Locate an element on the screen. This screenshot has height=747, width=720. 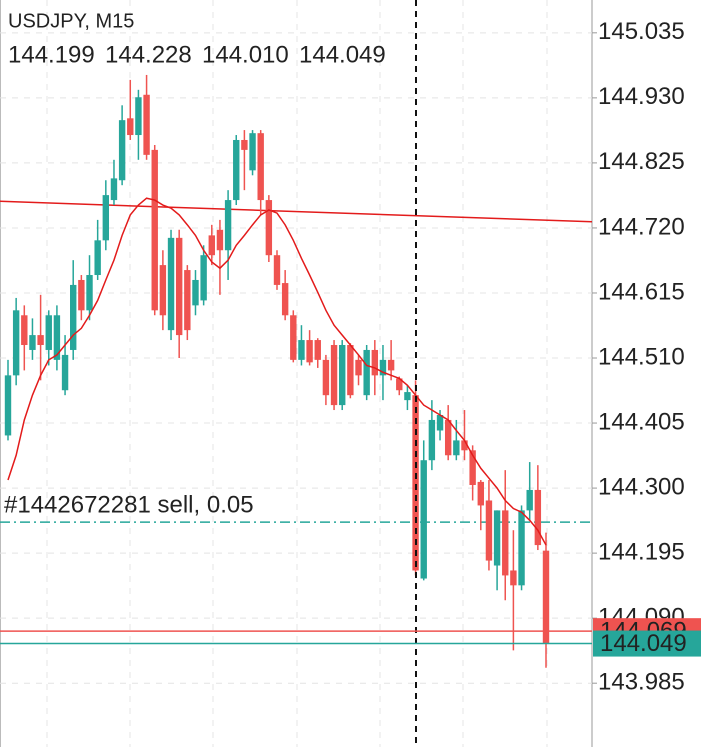
y-tick-label: 144.405 is located at coordinates (641, 421).